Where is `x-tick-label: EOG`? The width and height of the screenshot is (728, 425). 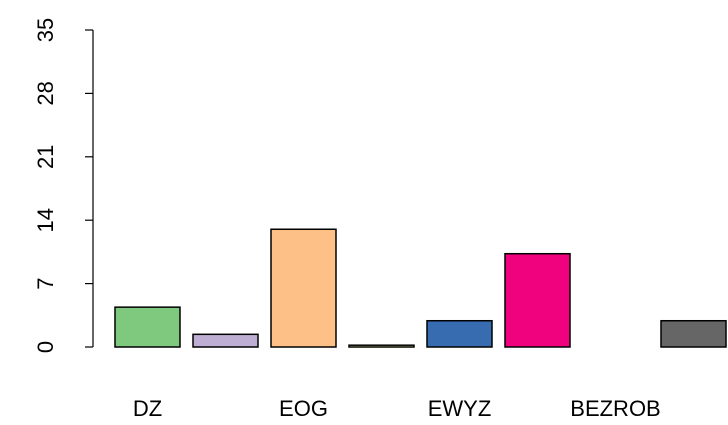 x-tick-label: EOG is located at coordinates (303, 408).